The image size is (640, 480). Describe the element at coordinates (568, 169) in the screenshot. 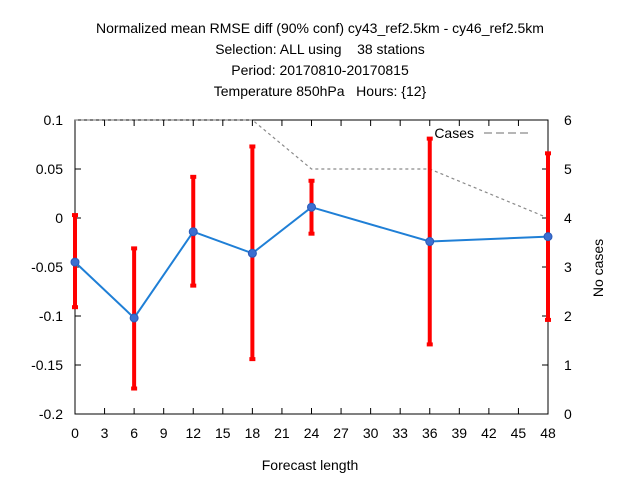

I see `y2-tick-label: 5` at that location.